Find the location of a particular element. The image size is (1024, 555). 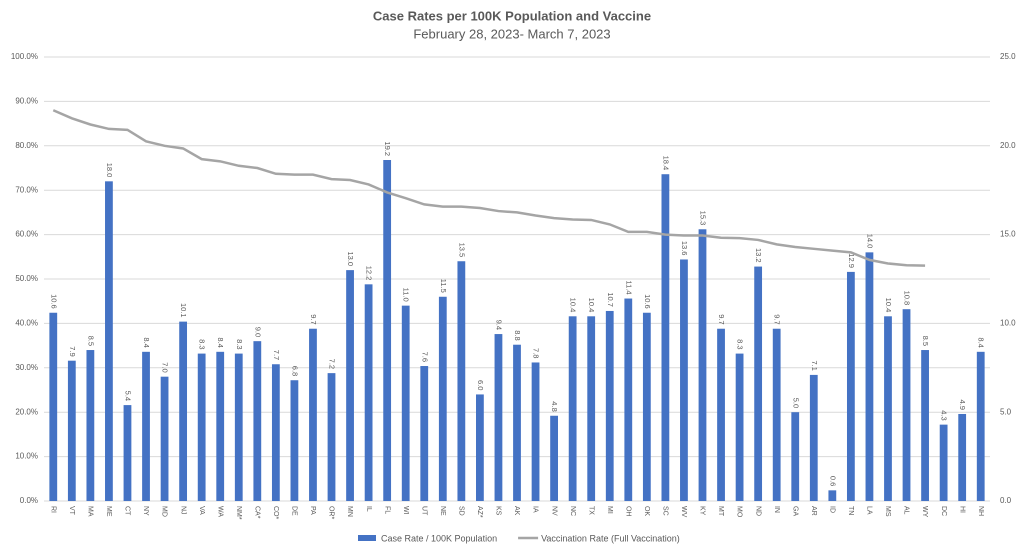

x-tick-label: NH is located at coordinates (980, 511).